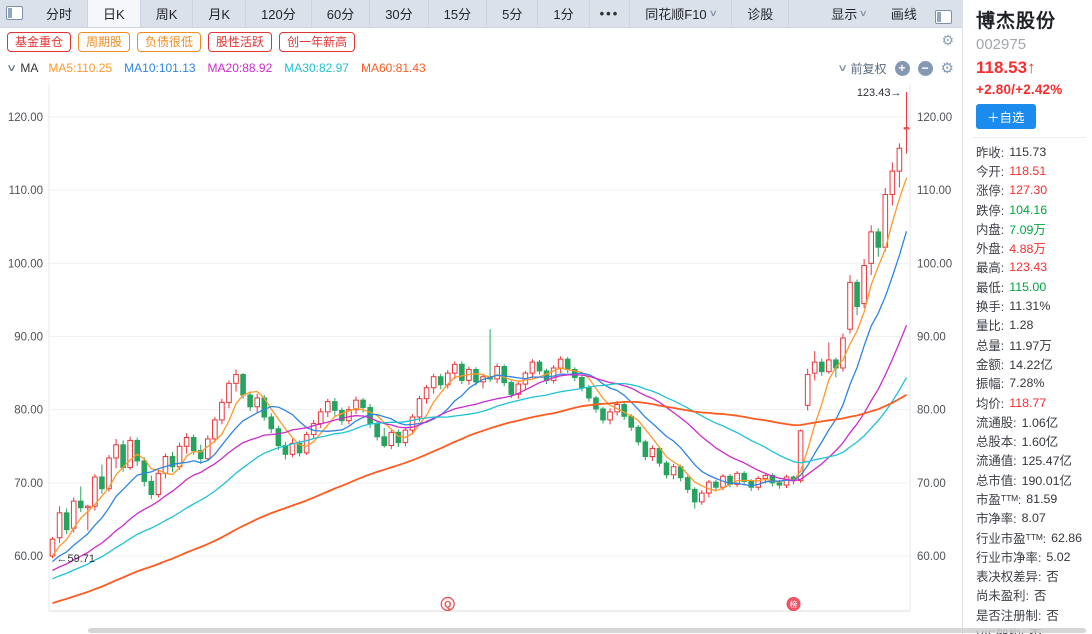  What do you see at coordinates (761, 13) in the screenshot?
I see `diagnose-button: 诊股` at bounding box center [761, 13].